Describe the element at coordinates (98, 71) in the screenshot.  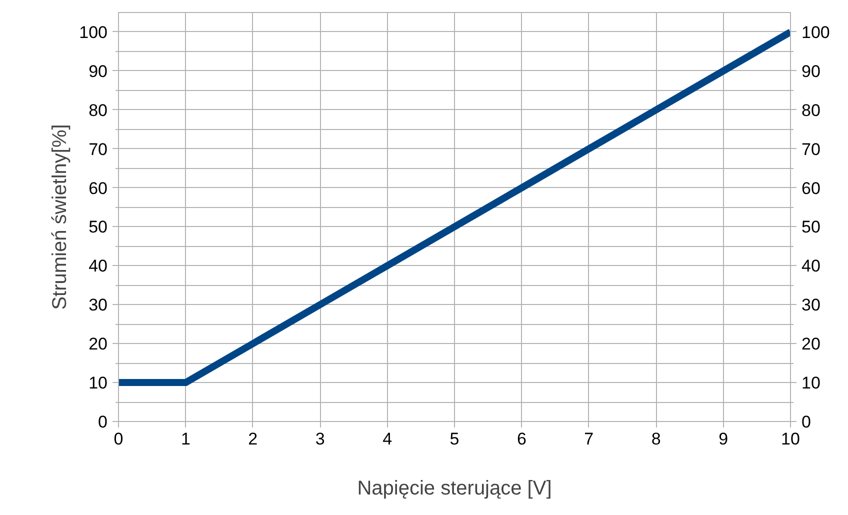
I see `y-tick-label: 90` at that location.